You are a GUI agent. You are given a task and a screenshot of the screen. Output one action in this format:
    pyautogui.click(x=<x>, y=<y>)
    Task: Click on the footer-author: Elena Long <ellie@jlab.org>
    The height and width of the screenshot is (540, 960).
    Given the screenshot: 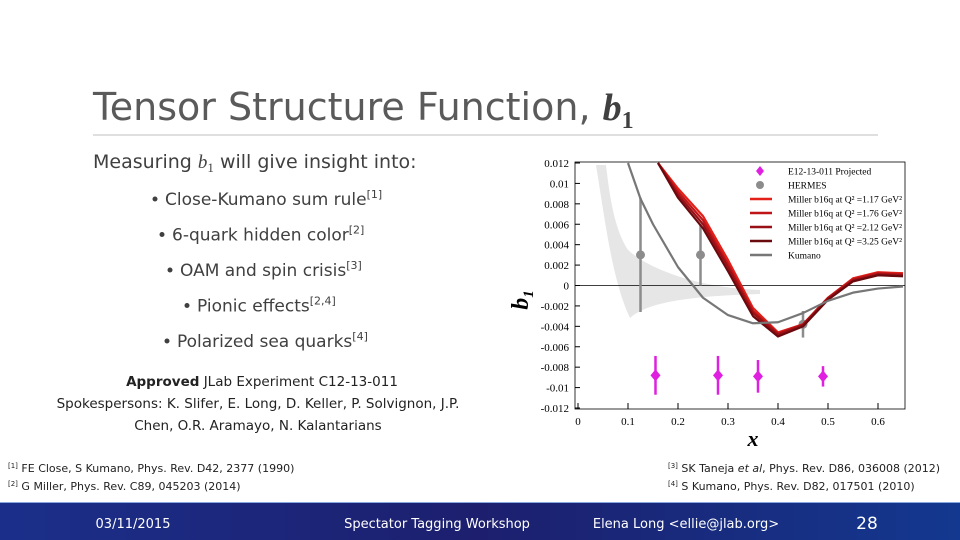 What is the action you would take?
    pyautogui.click(x=686, y=524)
    